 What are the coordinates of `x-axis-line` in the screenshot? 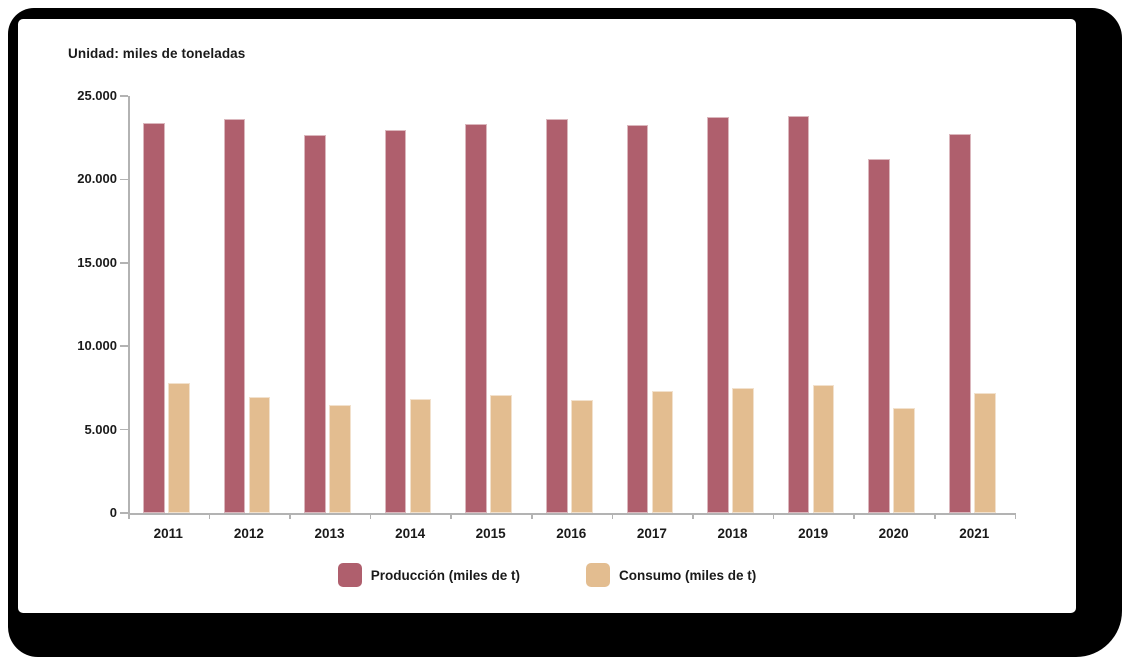 It's located at (572, 514).